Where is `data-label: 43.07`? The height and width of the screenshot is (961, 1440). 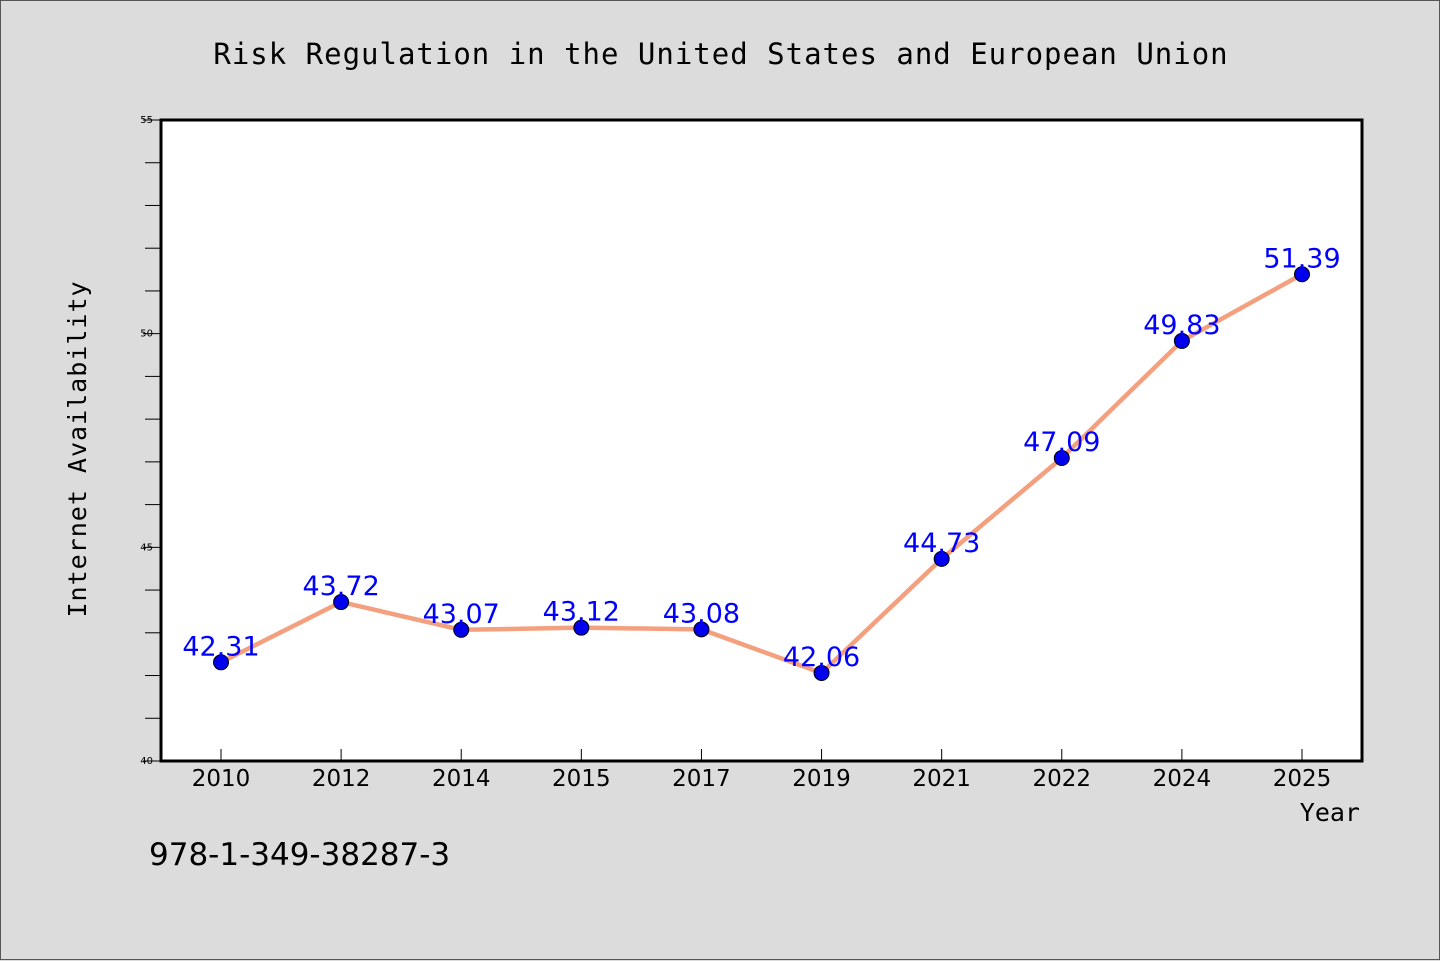
data-label: 43.07 is located at coordinates (461, 614).